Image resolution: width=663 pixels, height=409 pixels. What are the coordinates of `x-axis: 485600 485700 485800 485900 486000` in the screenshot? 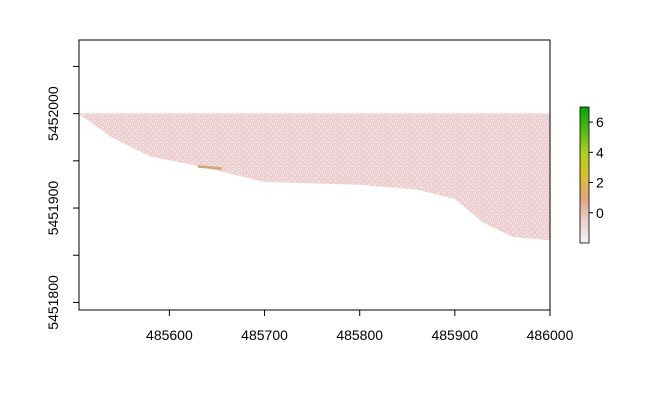 It's located at (360, 326).